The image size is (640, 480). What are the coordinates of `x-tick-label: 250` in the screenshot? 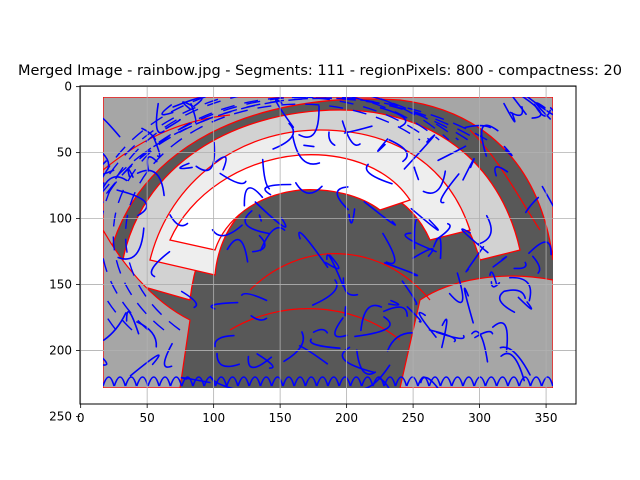 It's located at (413, 418).